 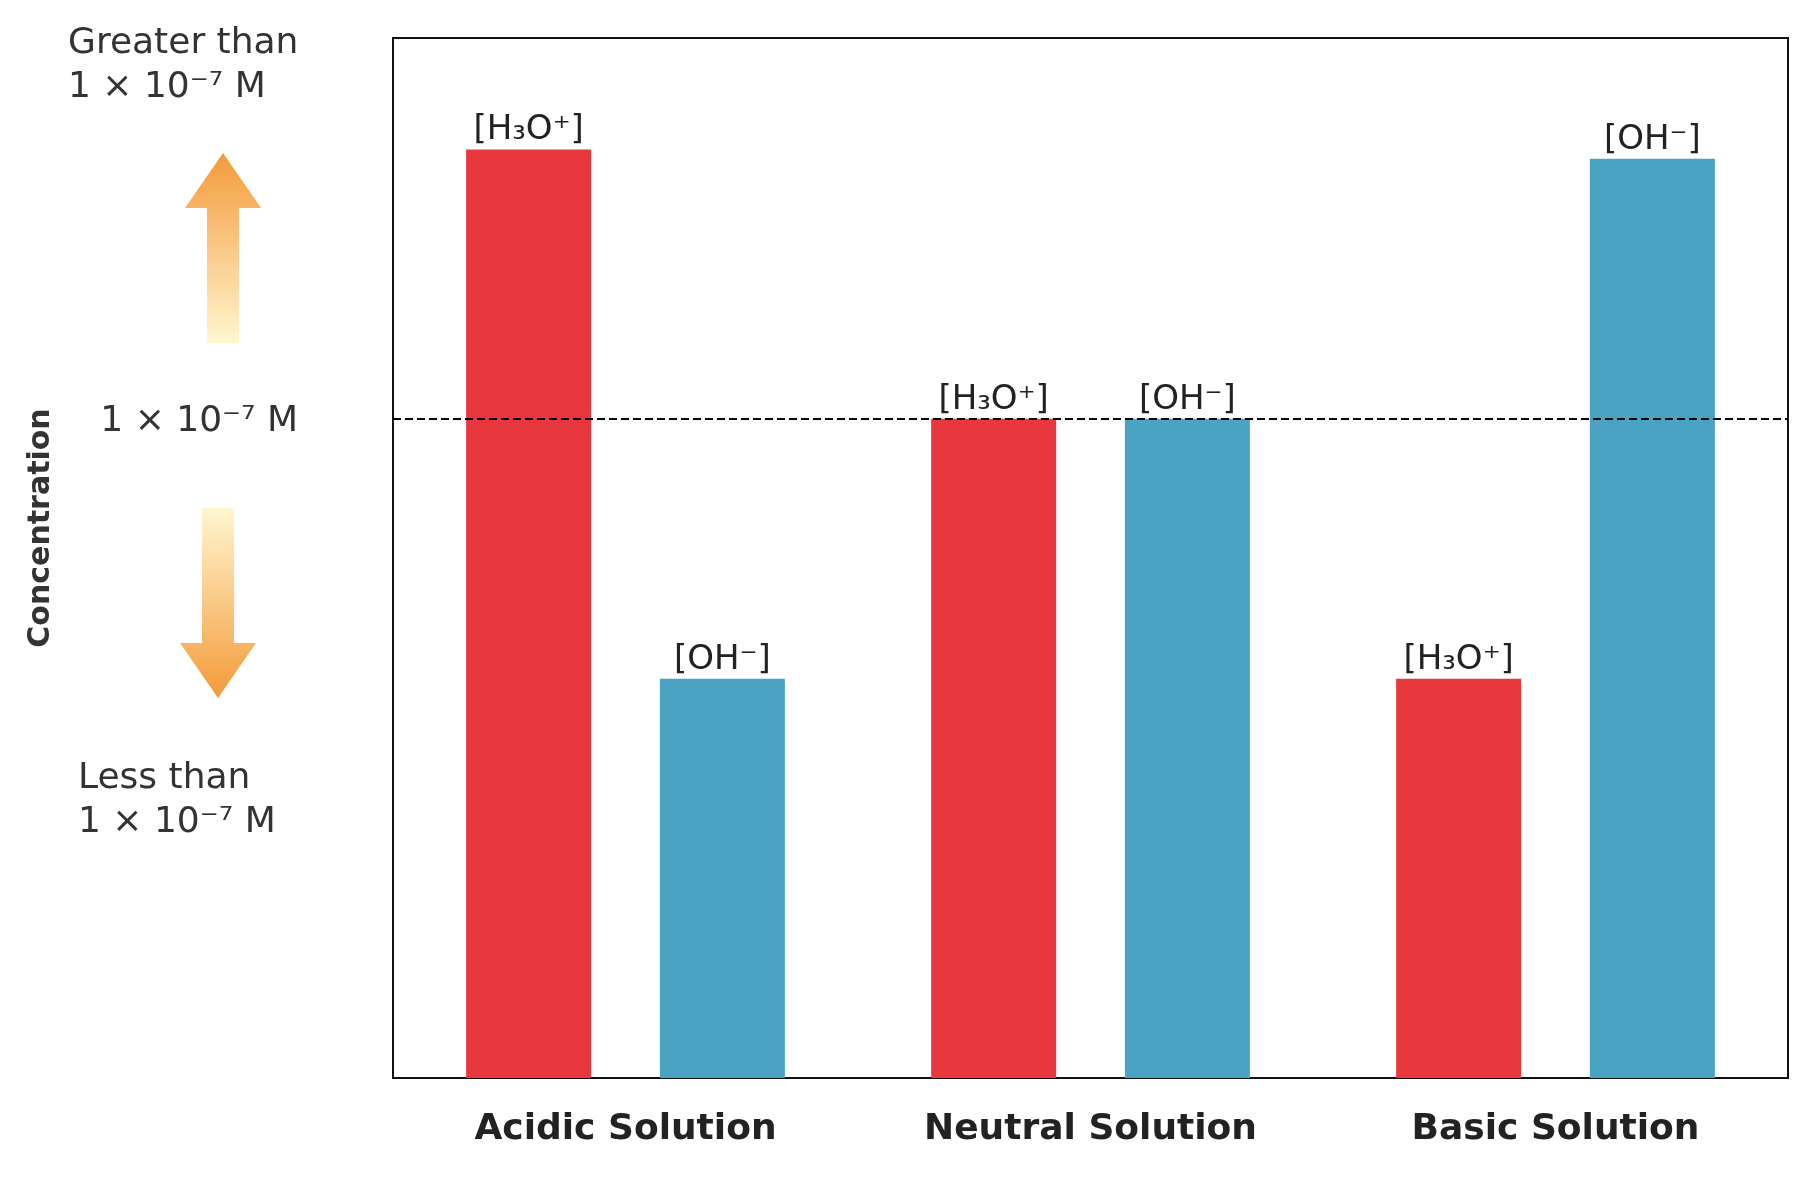 I want to click on text: Greater than 1 × 10⁻⁷ M, so click(x=183, y=62).